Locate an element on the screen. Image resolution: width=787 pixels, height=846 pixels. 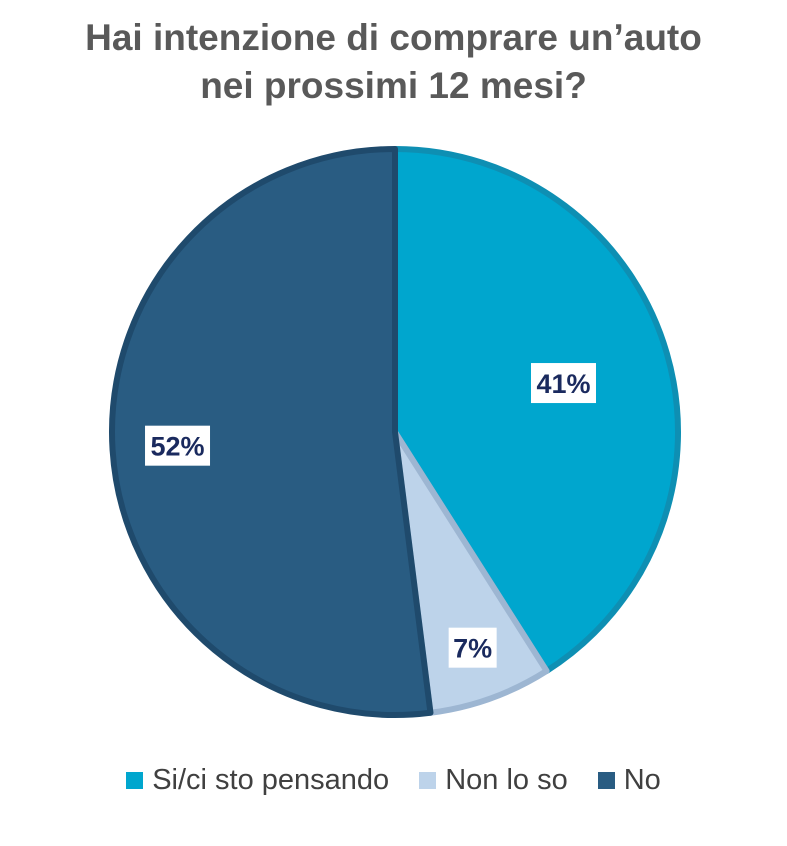
data-label-box-si is located at coordinates (563, 383).